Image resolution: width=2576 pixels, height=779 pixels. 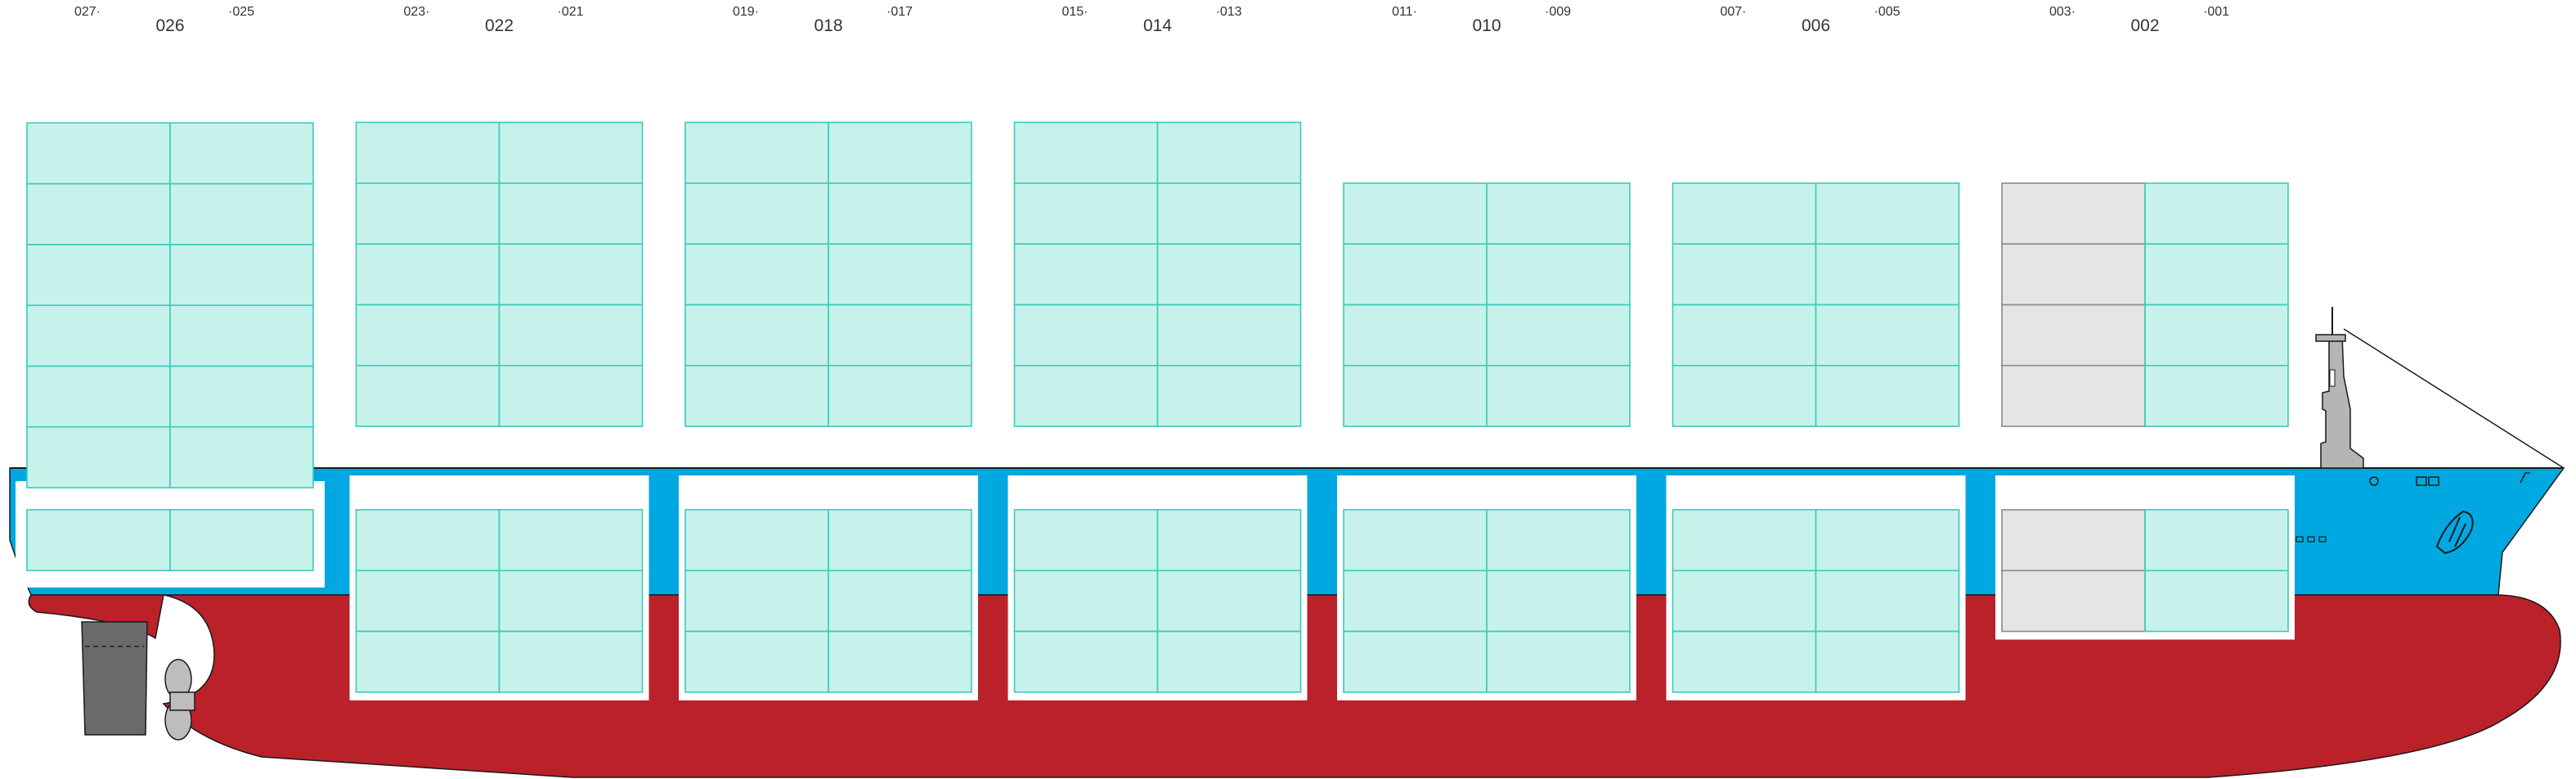 I want to click on fwd-bay-label: 019·, so click(x=746, y=12).